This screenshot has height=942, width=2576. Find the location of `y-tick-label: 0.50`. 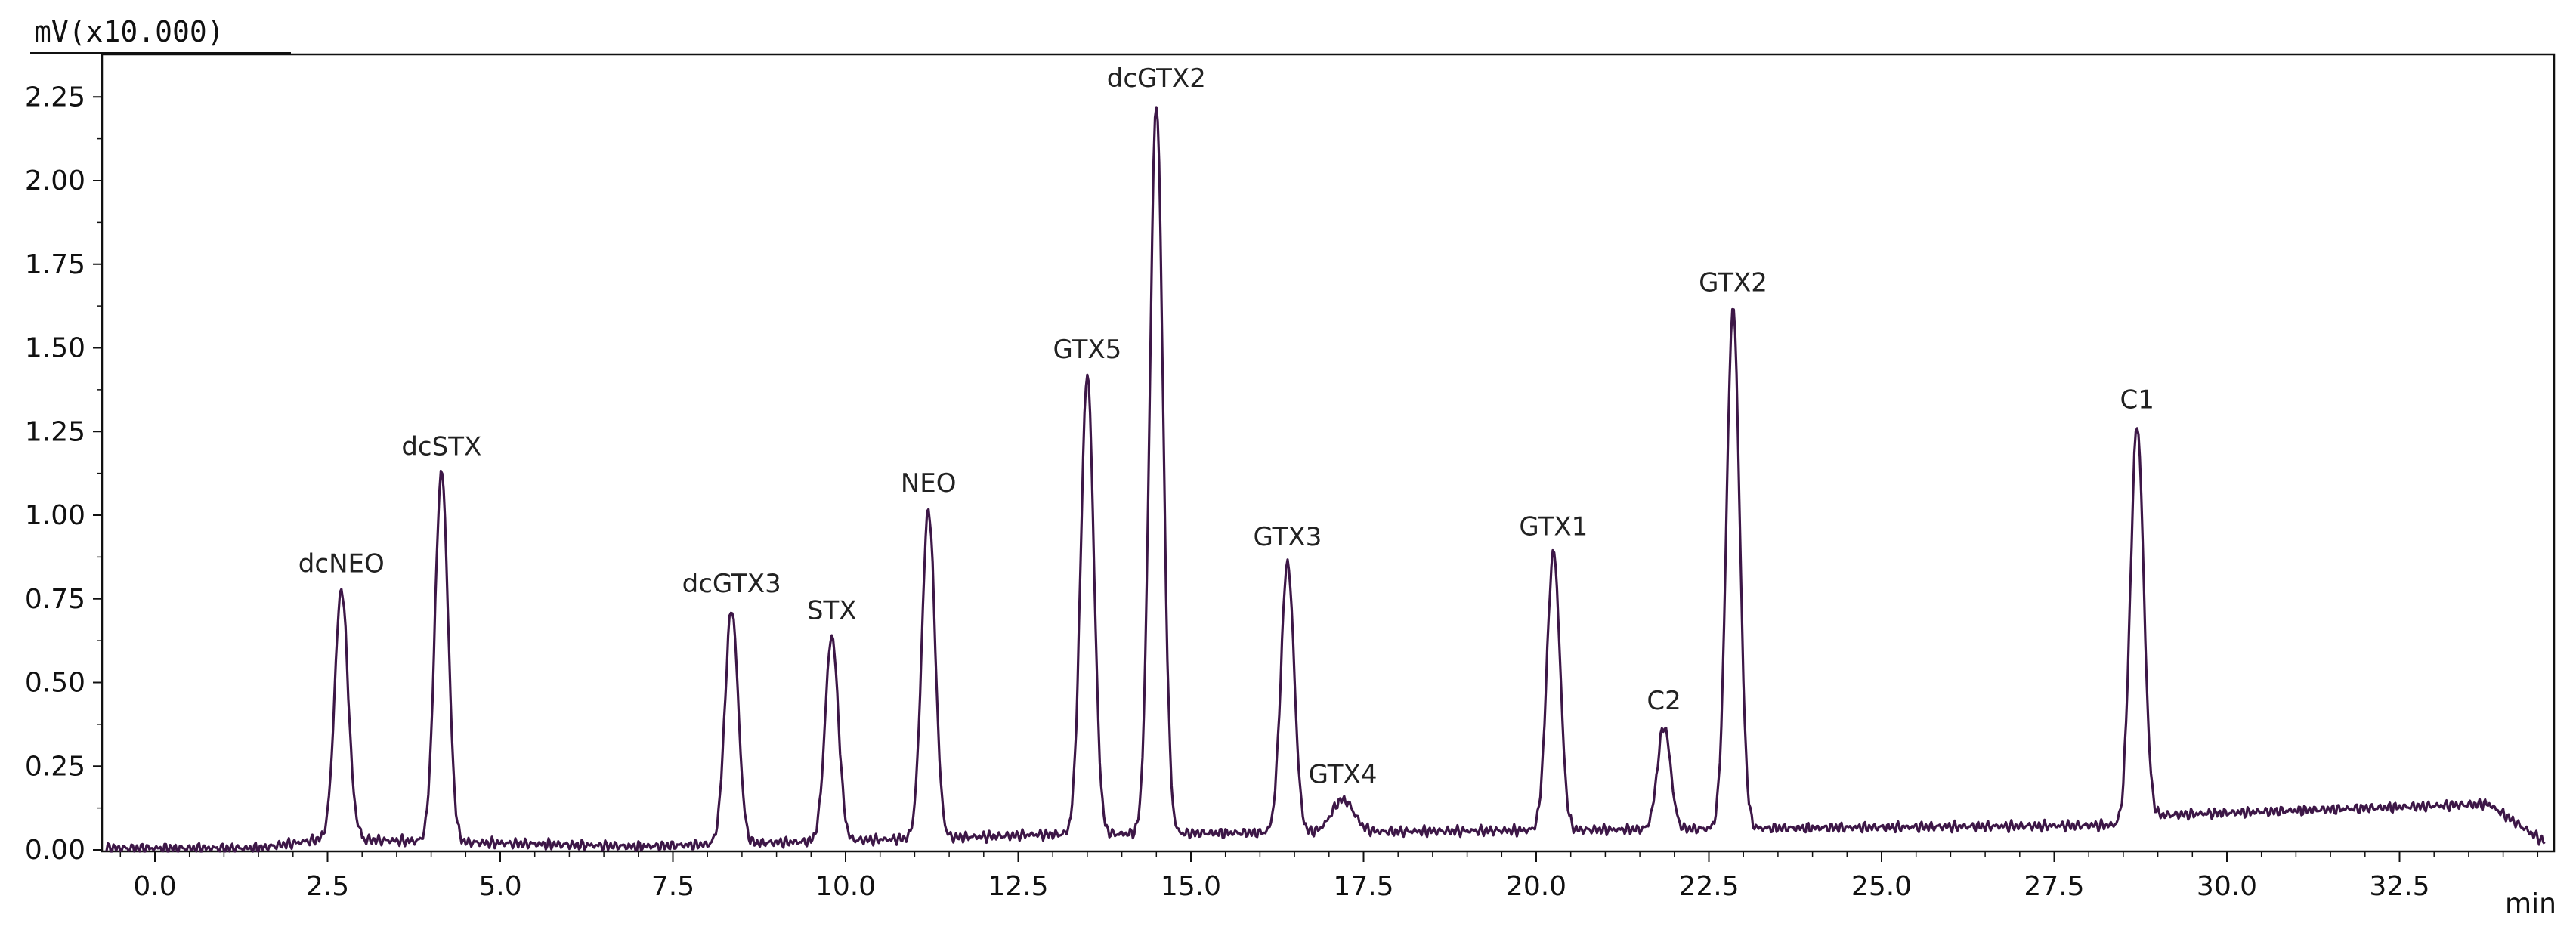

y-tick-label: 0.50 is located at coordinates (55, 683).